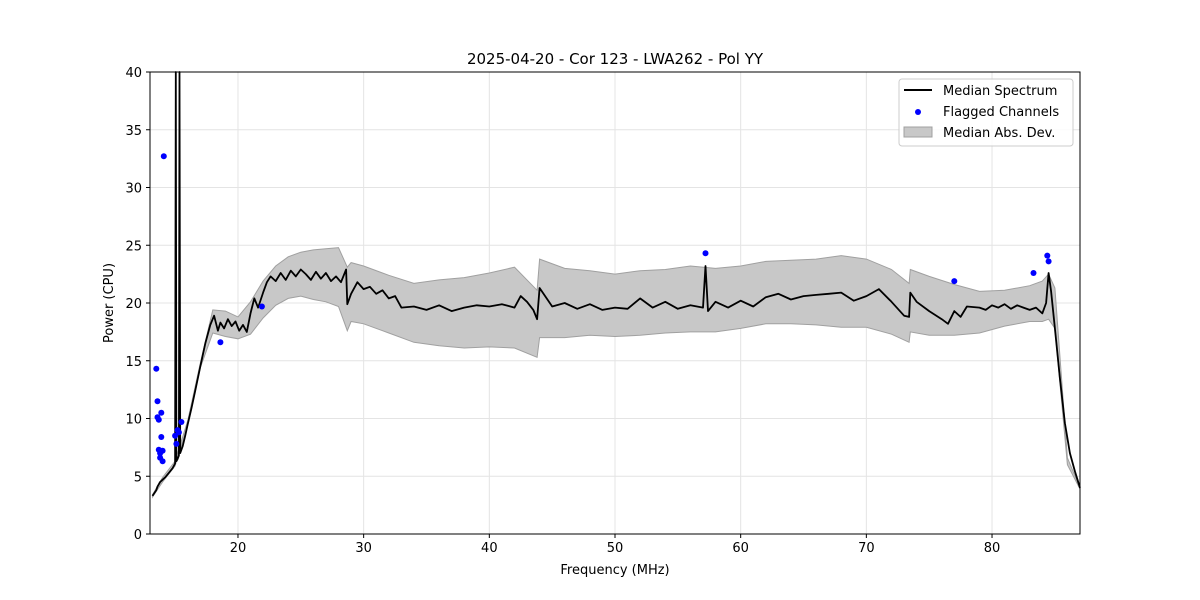 Image resolution: width=1200 pixels, height=600 pixels. What do you see at coordinates (133, 131) in the screenshot?
I see `y-tick-label: 35` at bounding box center [133, 131].